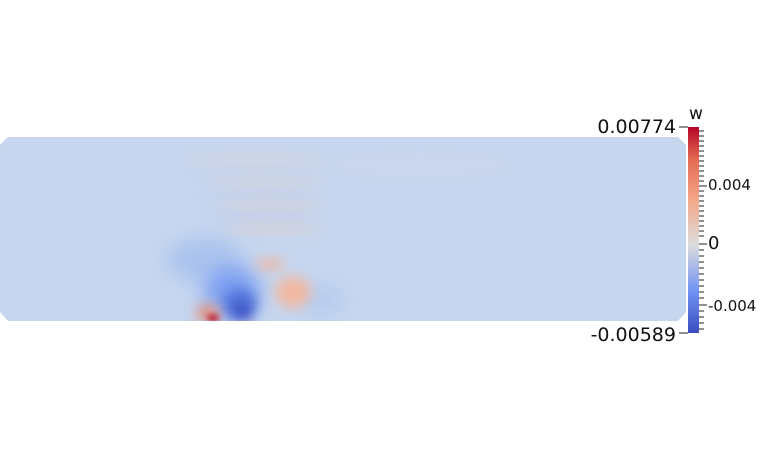 Image resolution: width=764 pixels, height=464 pixels. Describe the element at coordinates (732, 306) in the screenshot. I see `colorbar-tick-label: -0.004` at that location.